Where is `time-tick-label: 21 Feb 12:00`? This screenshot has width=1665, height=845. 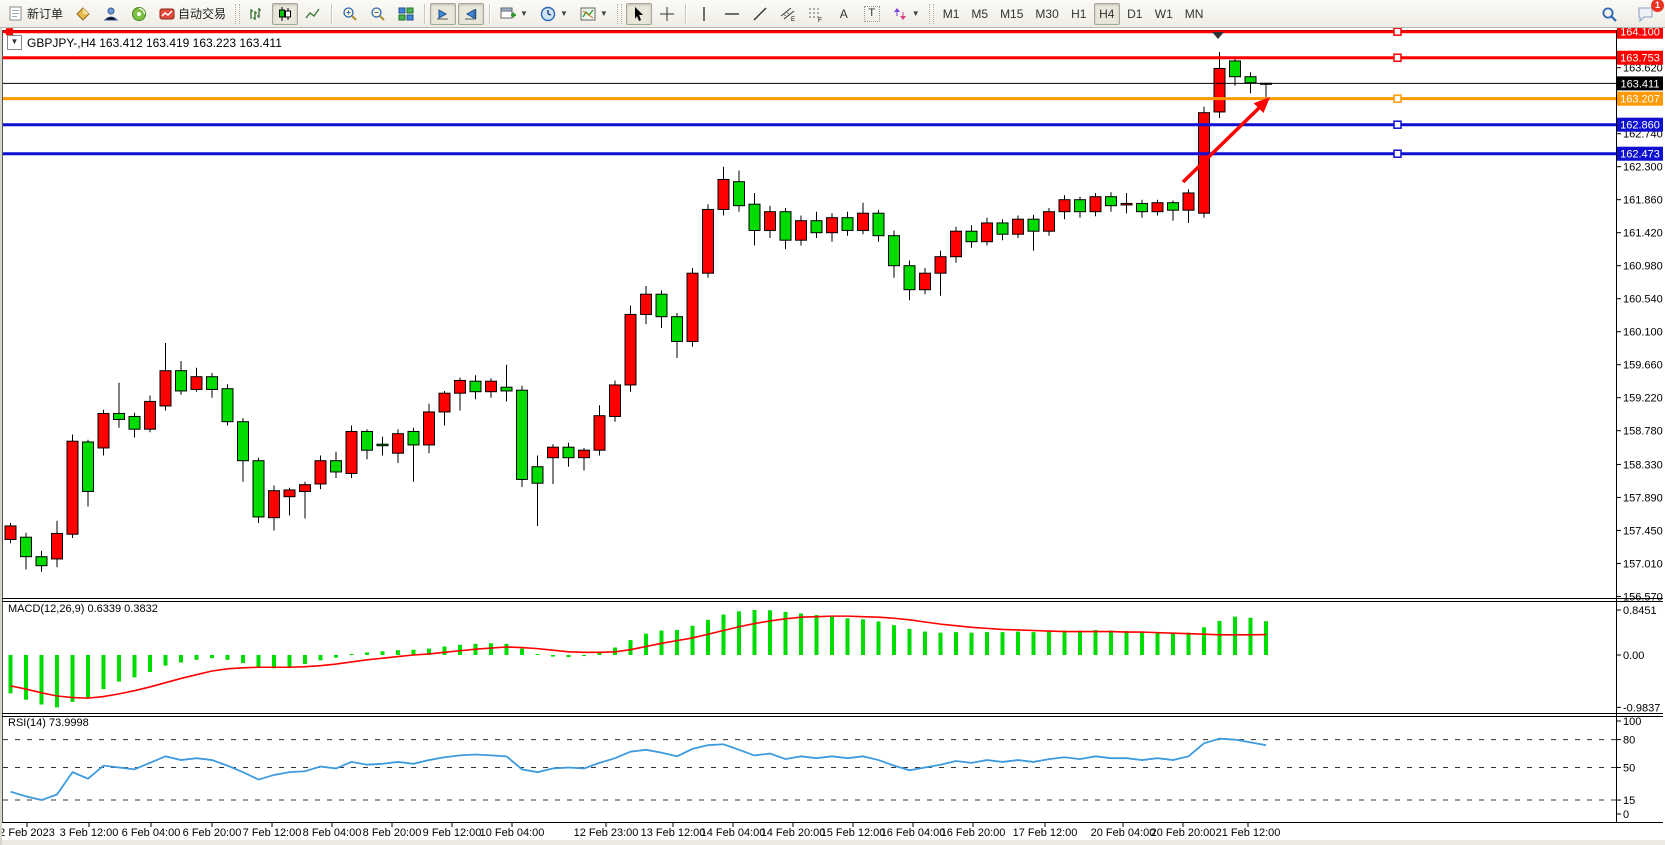
time-tick-label: 21 Feb 12:00 is located at coordinates (1248, 833).